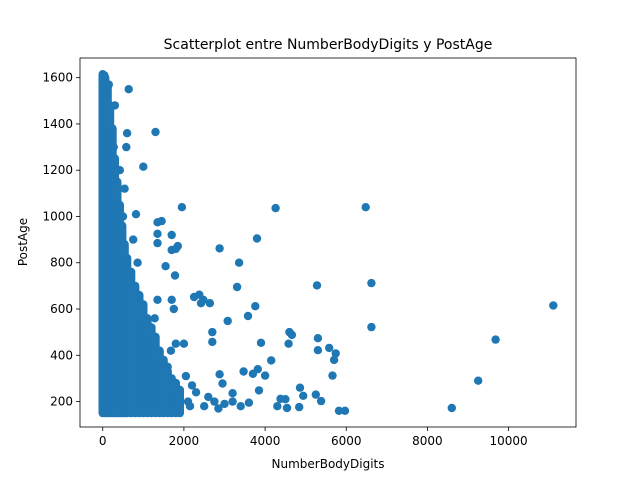  Describe the element at coordinates (61, 402) in the screenshot. I see `y-tick-label: 200` at that location.